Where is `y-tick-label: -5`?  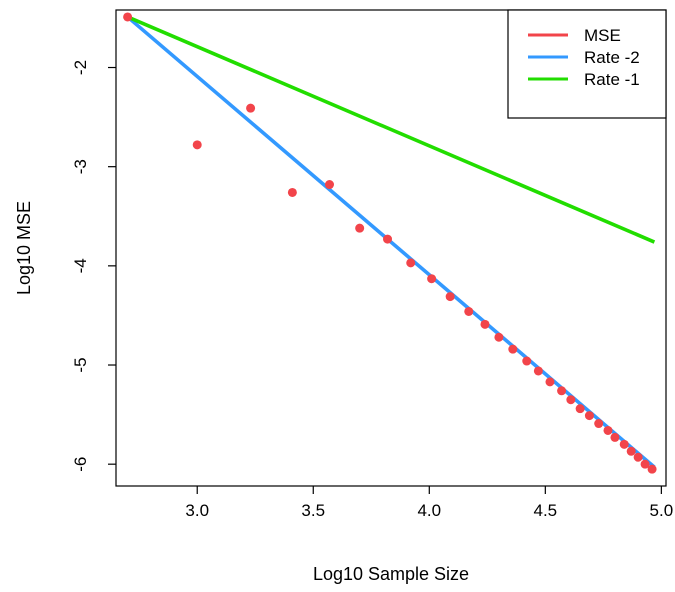 y-tick-label: -5 is located at coordinates (80, 364).